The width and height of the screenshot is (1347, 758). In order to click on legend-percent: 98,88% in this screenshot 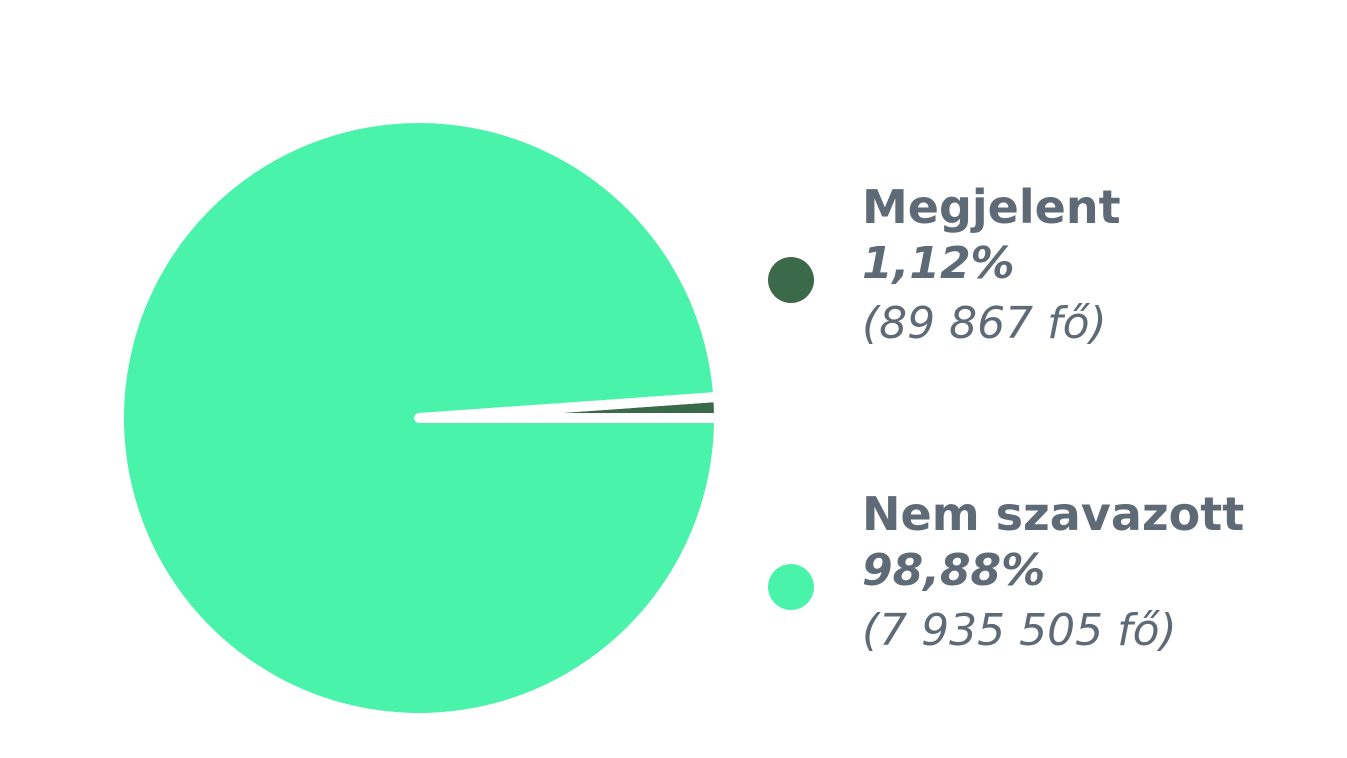, I will do `click(954, 570)`.